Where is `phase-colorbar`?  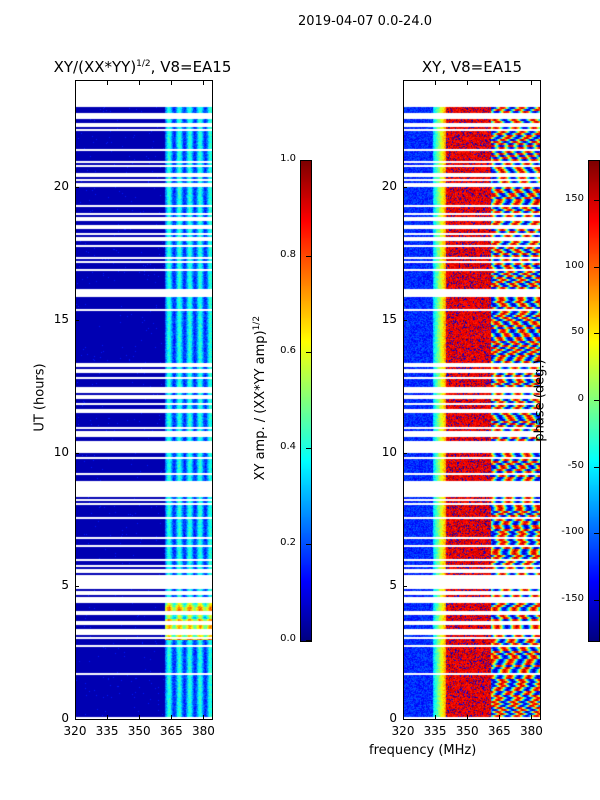
phase-colorbar is located at coordinates (594, 401).